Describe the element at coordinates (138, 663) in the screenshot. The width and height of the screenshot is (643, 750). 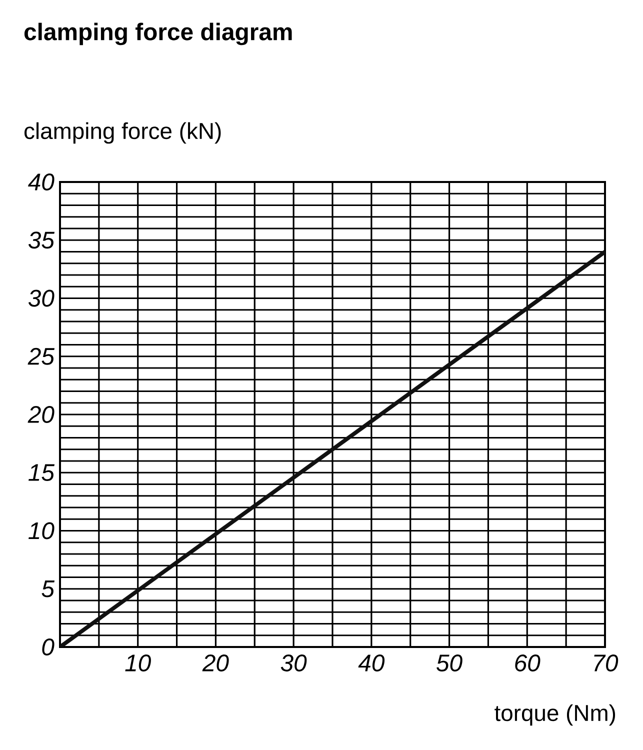
I see `x-tick-label: 10` at that location.